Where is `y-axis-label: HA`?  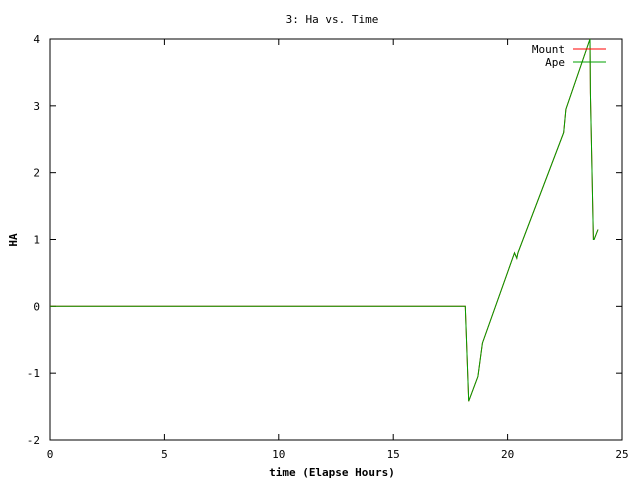
y-axis-label: HA is located at coordinates (13, 240).